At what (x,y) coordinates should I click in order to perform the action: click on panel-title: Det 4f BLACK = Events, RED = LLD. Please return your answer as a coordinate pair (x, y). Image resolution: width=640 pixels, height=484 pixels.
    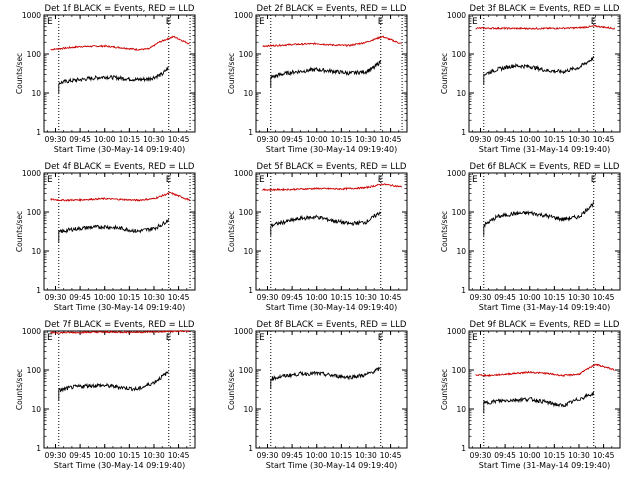
    Looking at the image, I should click on (120, 167).